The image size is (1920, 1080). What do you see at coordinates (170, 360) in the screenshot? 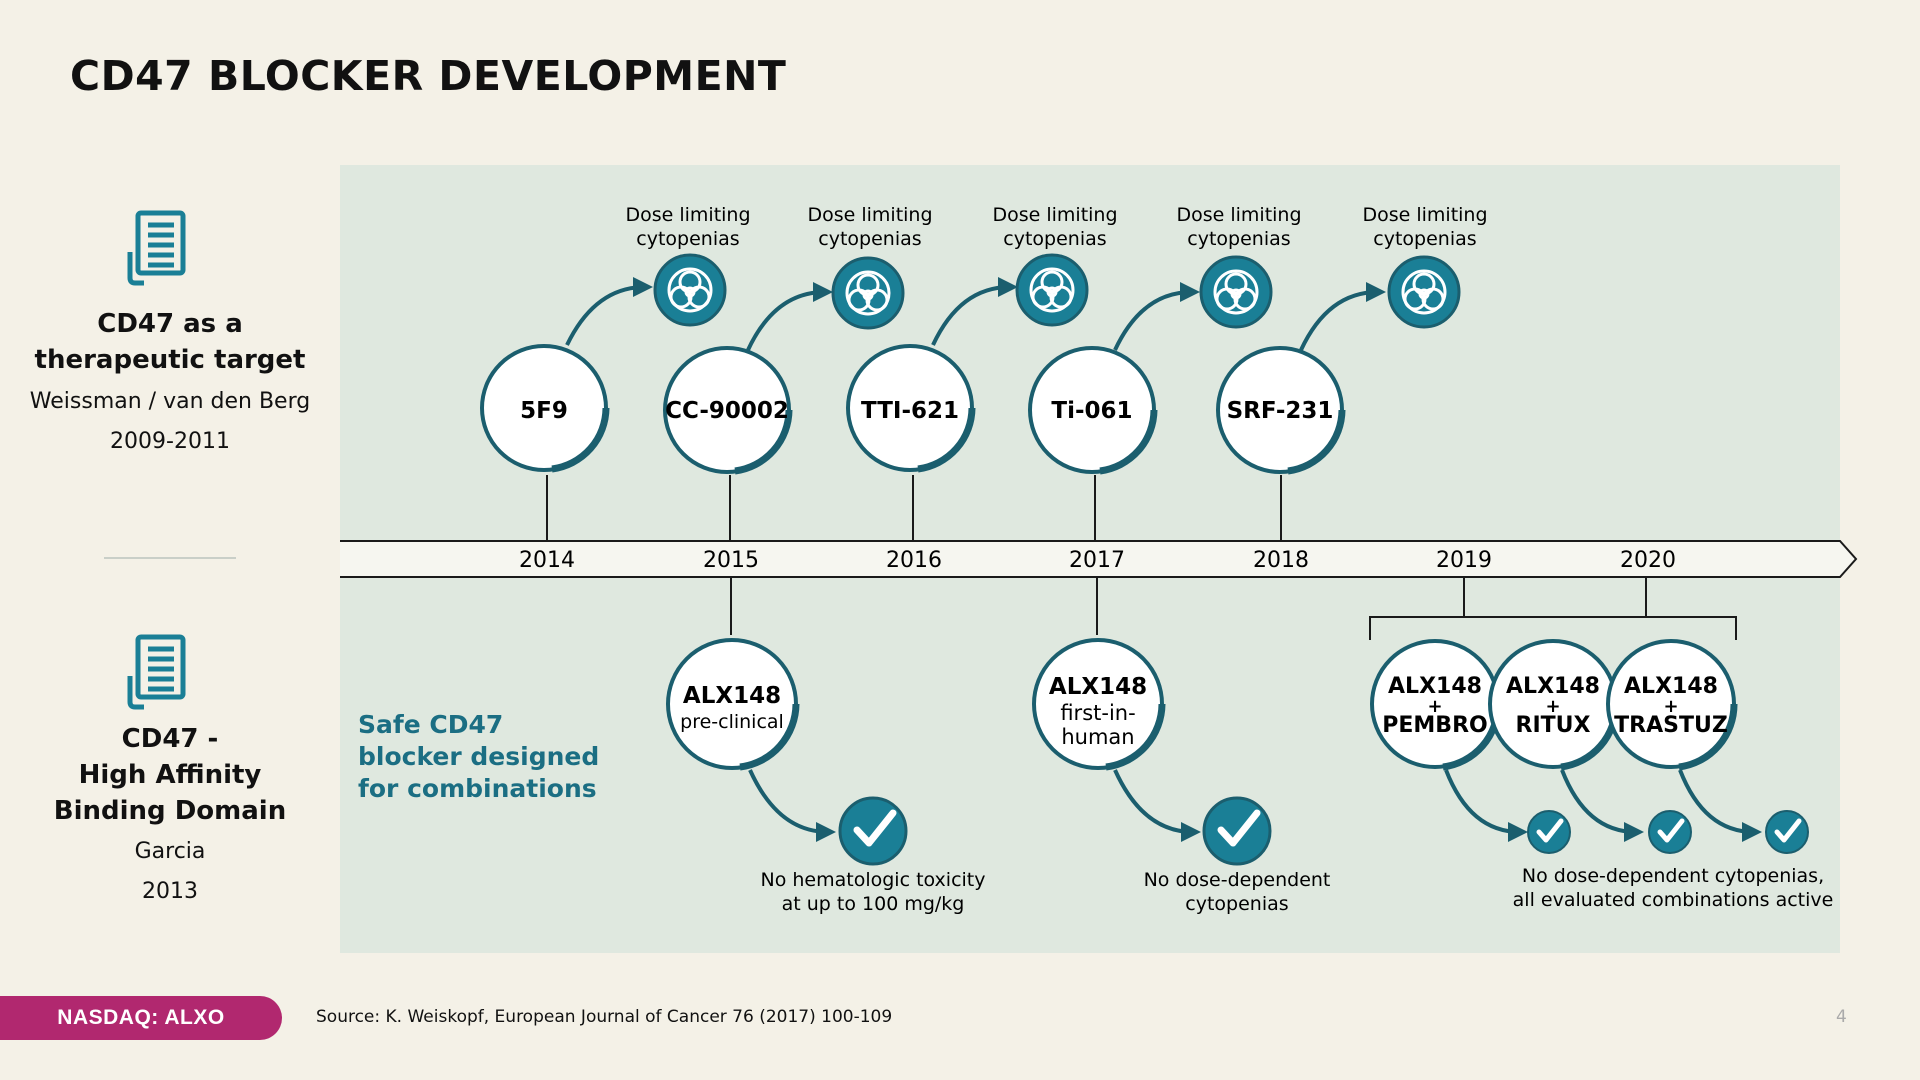
I see `block1-heading-line-2: therapeutic target` at bounding box center [170, 360].